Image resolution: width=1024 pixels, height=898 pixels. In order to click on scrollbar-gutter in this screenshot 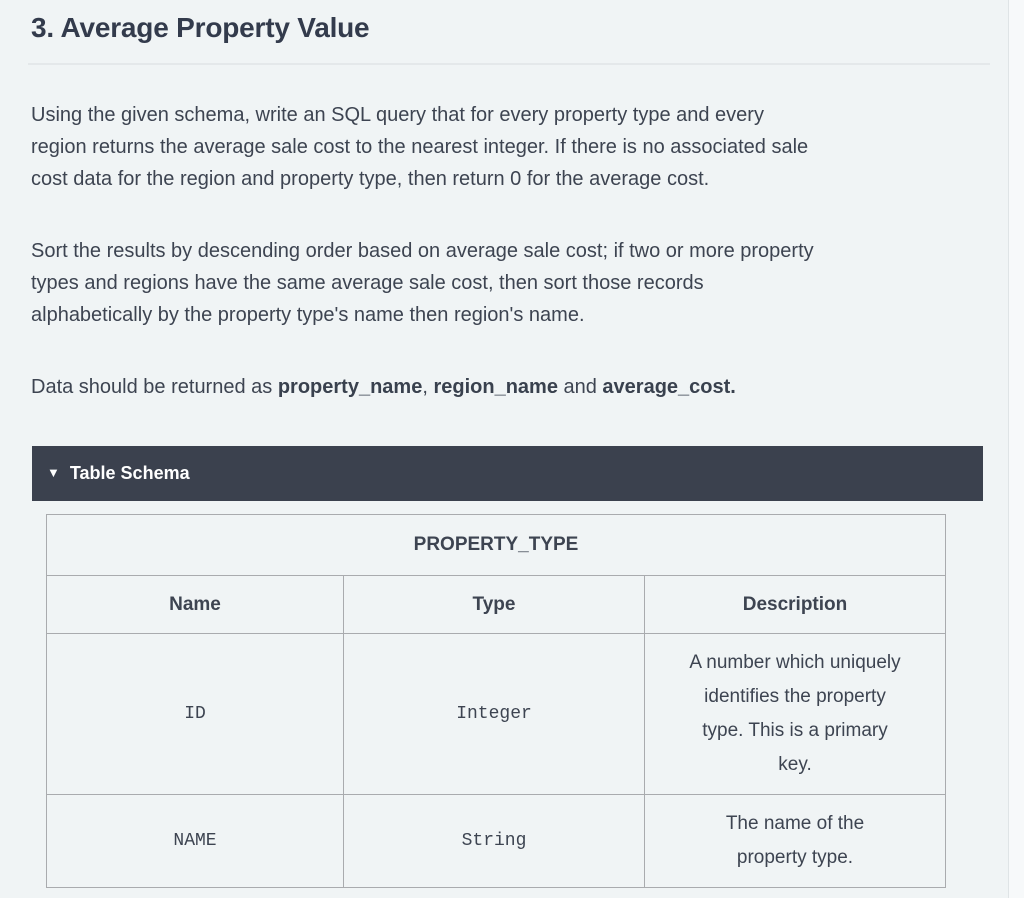, I will do `click(1016, 449)`.